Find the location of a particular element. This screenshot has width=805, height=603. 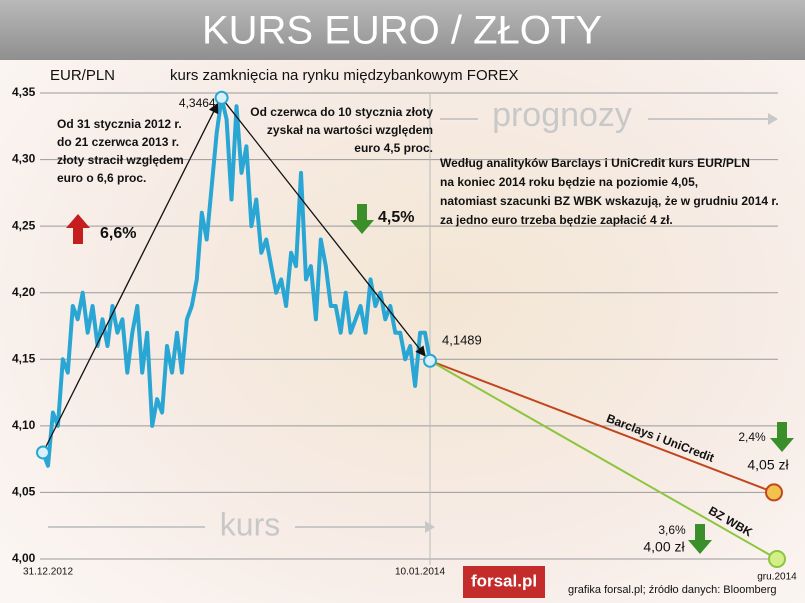

note: zyskał na wartości względem is located at coordinates (350, 130).